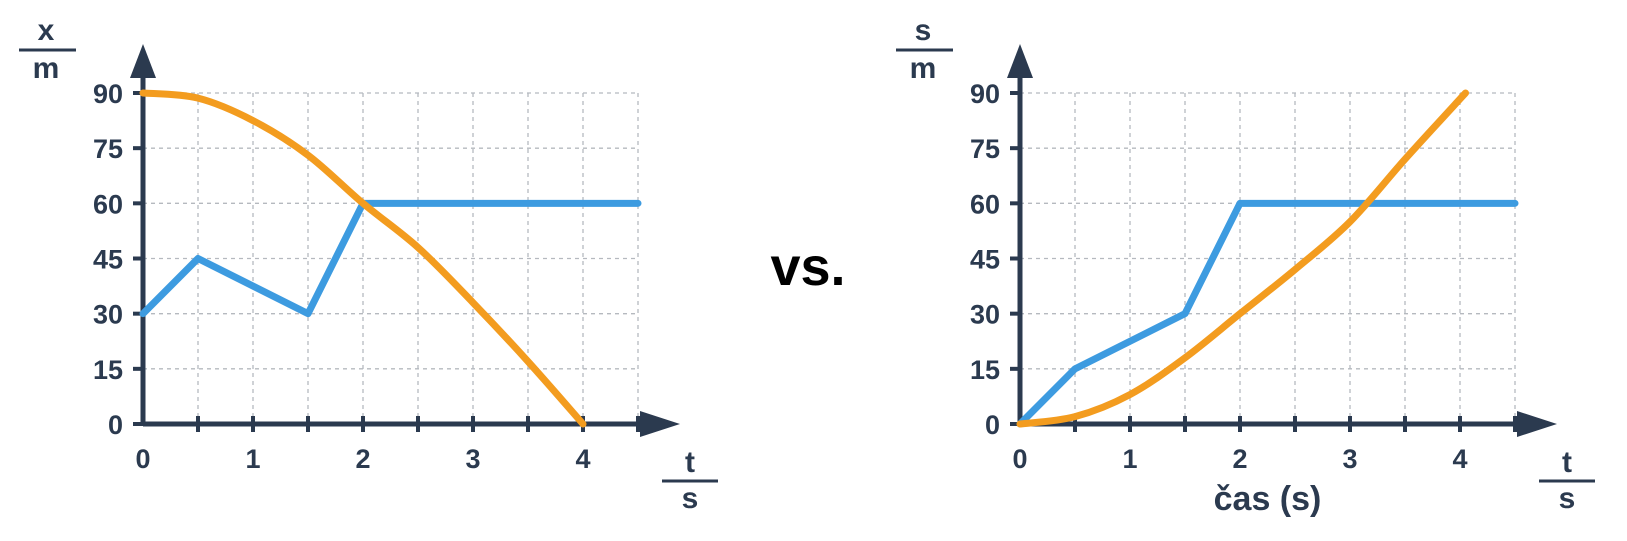  What do you see at coordinates (807, 267) in the screenshot?
I see `vs-separator: vs.` at bounding box center [807, 267].